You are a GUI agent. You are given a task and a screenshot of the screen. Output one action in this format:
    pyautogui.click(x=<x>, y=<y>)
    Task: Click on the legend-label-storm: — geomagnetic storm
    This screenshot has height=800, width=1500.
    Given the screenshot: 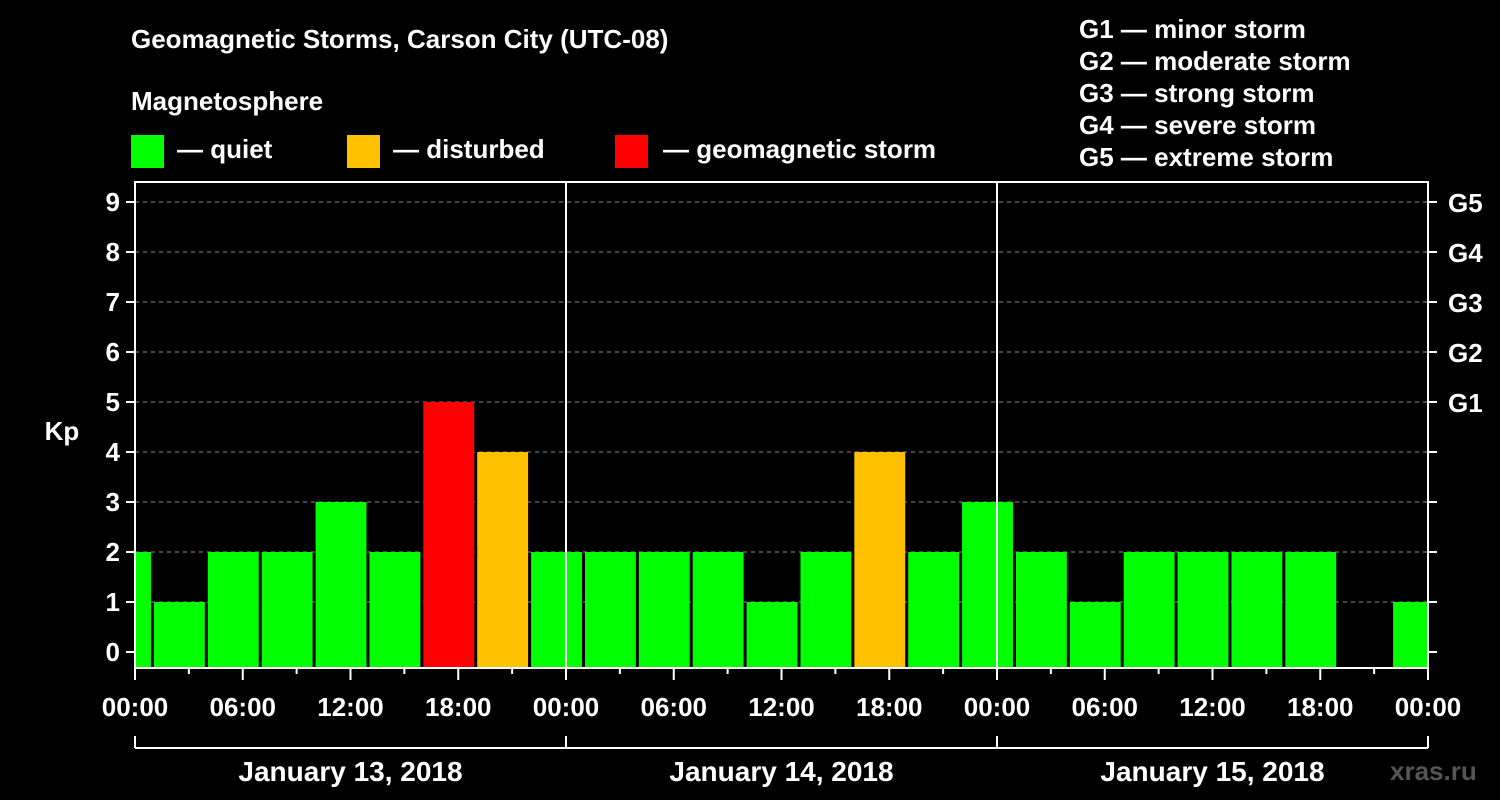 What is the action you would take?
    pyautogui.click(x=800, y=149)
    